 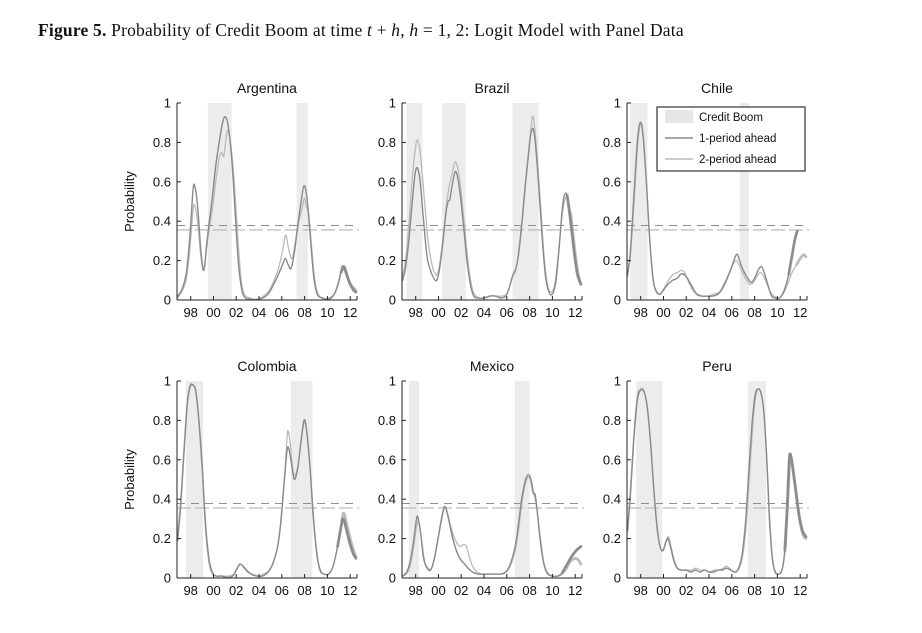 I want to click on legend-credit-boom-swatch, so click(x=679, y=116).